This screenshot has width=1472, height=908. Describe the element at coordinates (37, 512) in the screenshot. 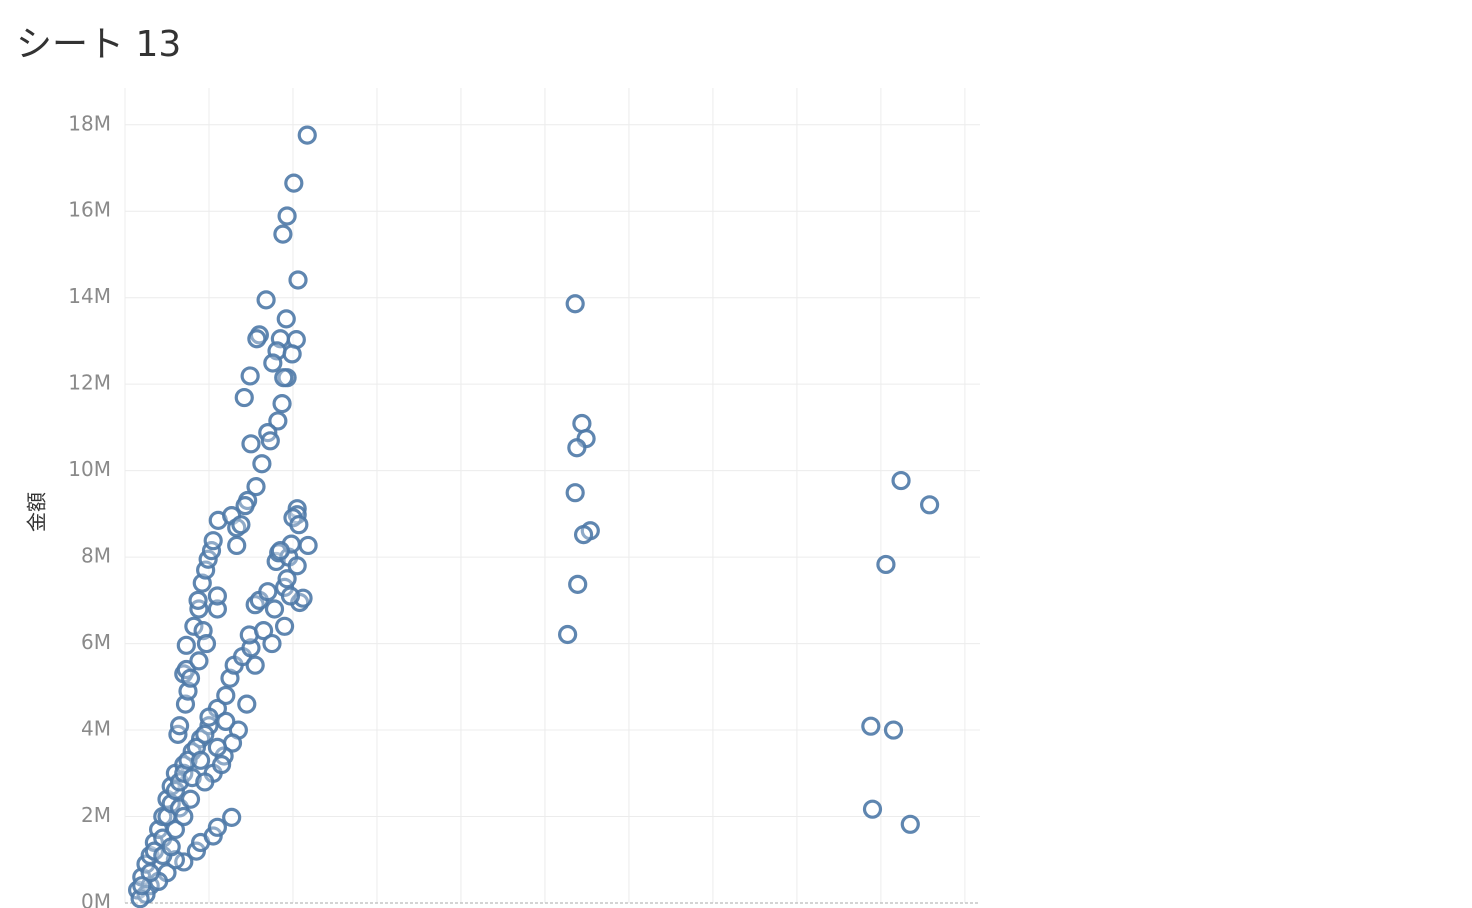

I see `y-axis-label: 金額` at that location.